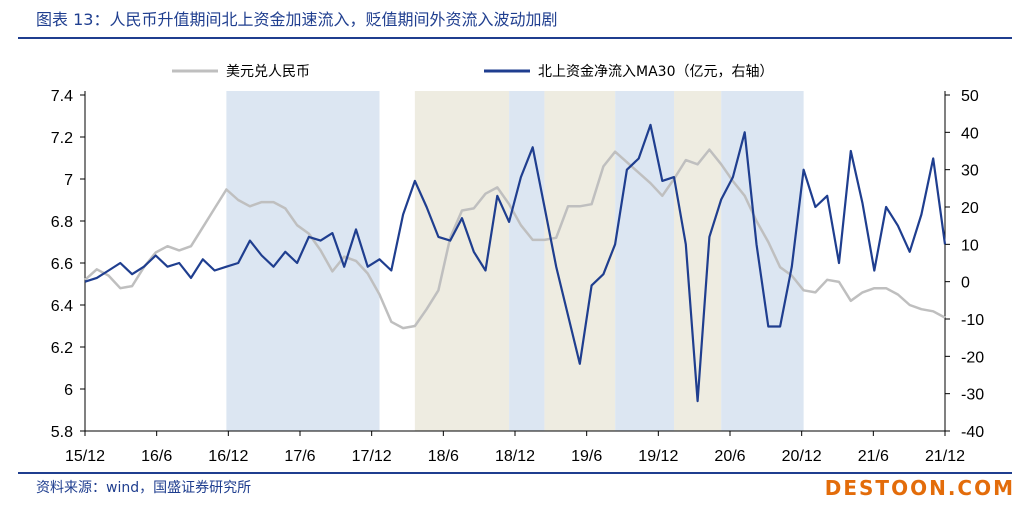 This screenshot has height=508, width=1025. I want to click on figure-title: 图表 13：人民币升值期间北上资金加速流入，贬值期间外资流入波动加剧, so click(297, 19).